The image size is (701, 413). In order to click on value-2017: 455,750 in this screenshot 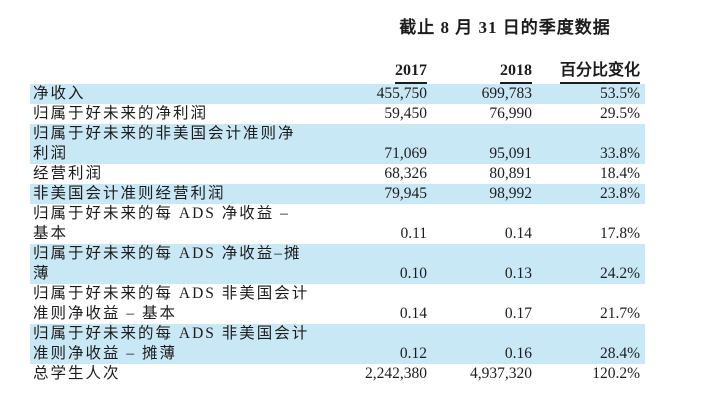, I will do `click(401, 93)`.